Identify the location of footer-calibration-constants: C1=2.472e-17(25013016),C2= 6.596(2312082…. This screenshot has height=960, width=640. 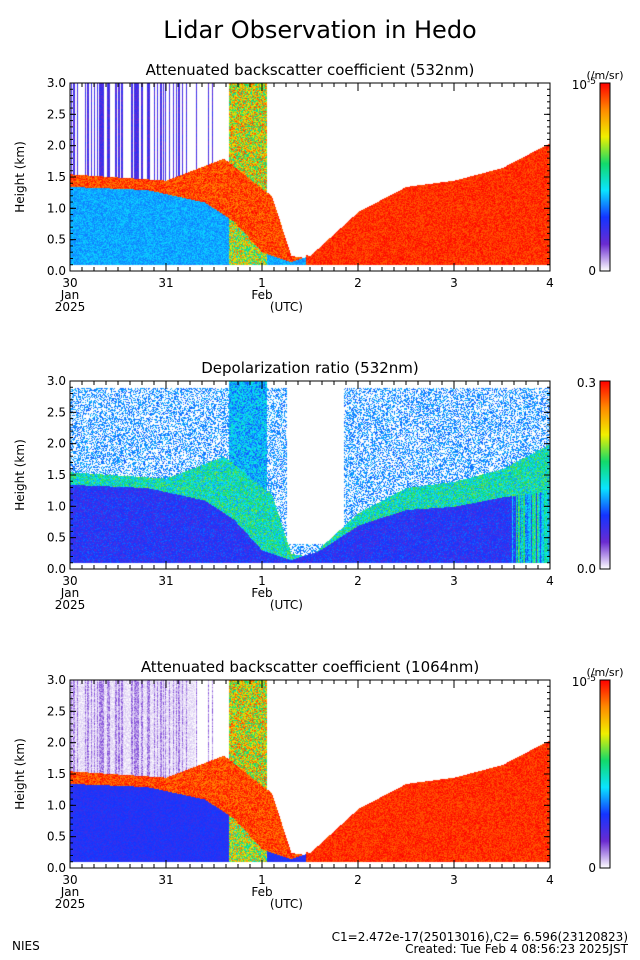
(480, 937).